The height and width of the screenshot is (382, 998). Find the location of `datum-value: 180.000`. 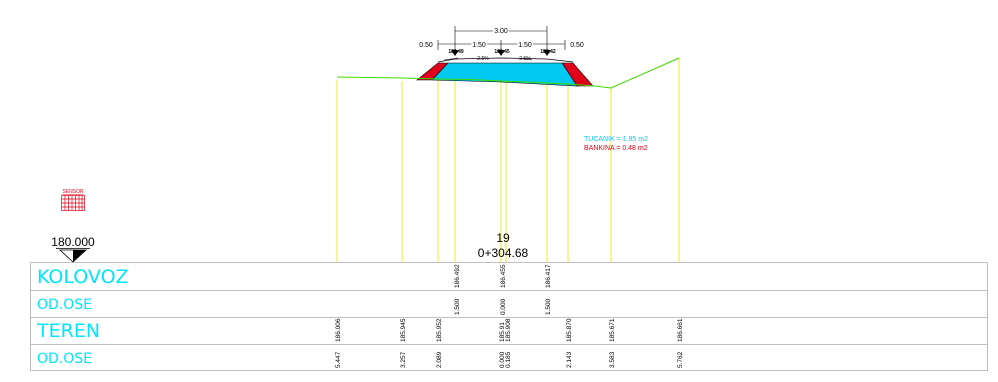

datum-value: 180.000 is located at coordinates (73, 242).